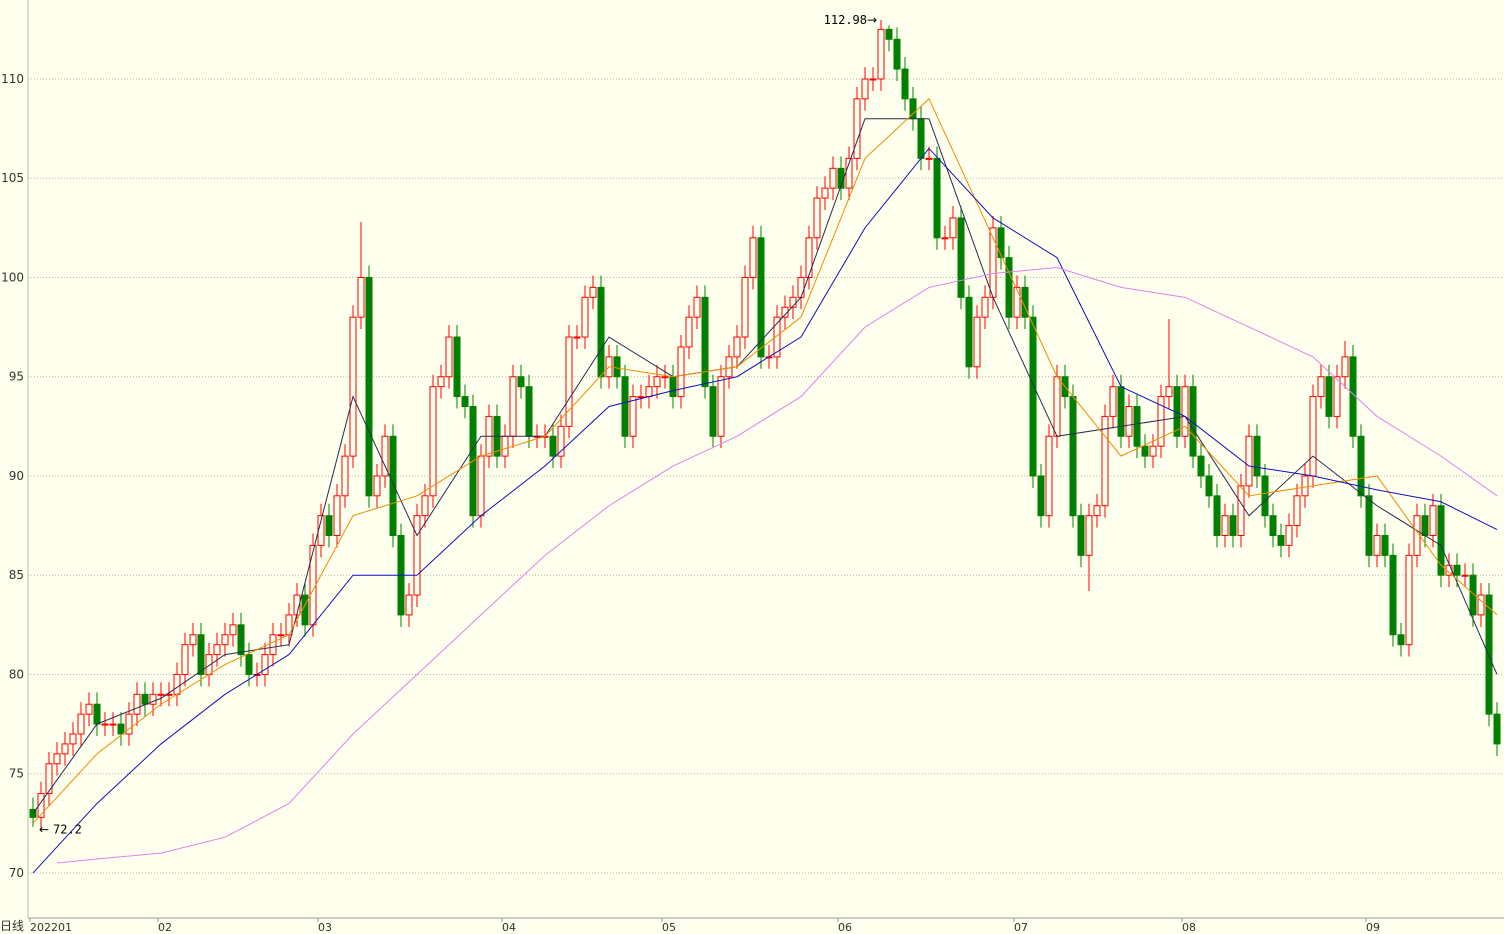  I want to click on x-tick-label: 05, so click(669, 927).